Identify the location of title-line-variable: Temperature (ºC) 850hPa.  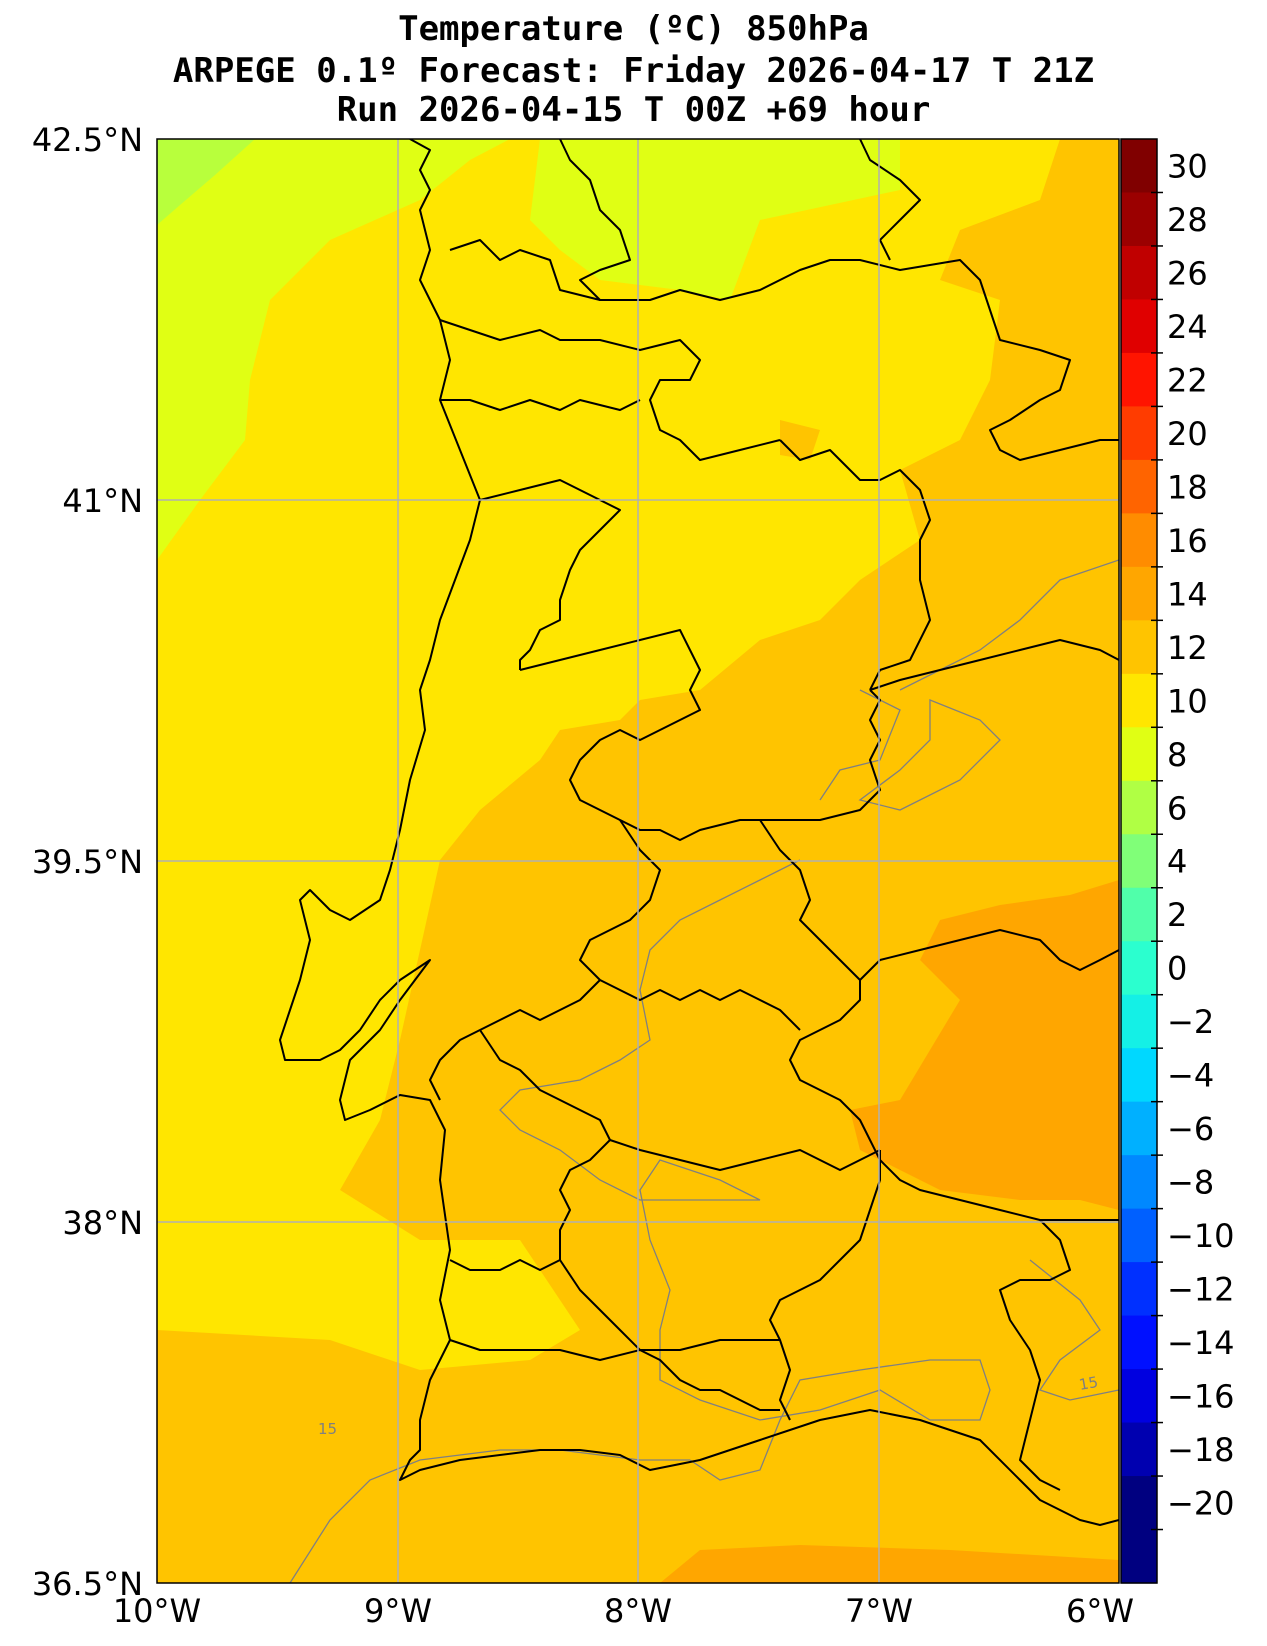
(633, 29).